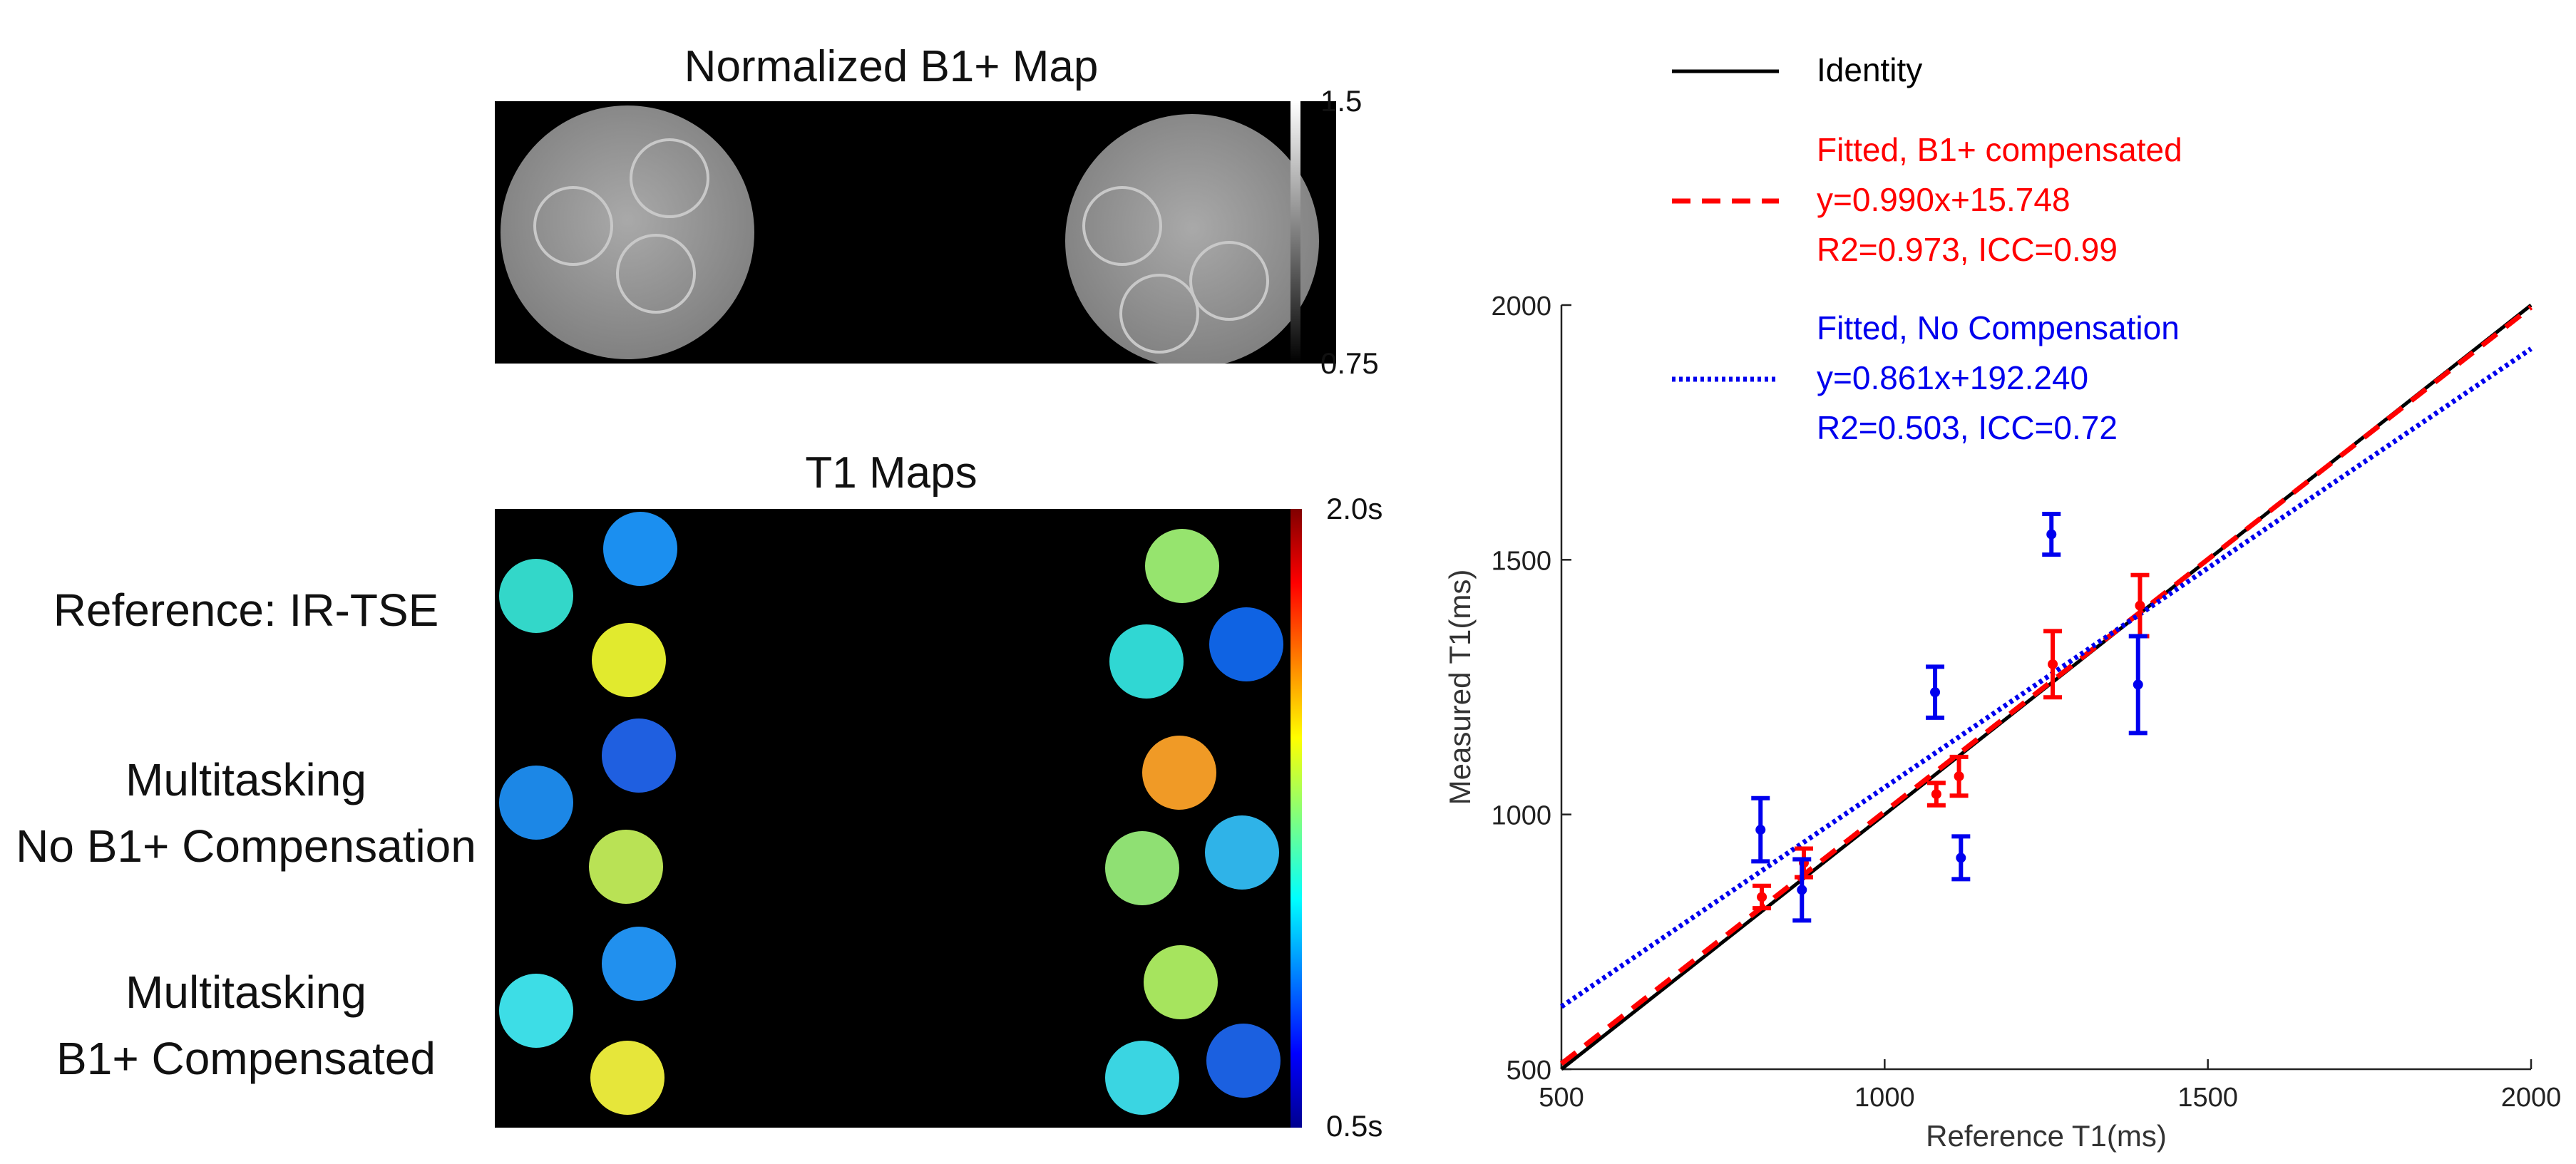 The width and height of the screenshot is (2576, 1164). I want to click on b1-colorbar, so click(1295, 232).